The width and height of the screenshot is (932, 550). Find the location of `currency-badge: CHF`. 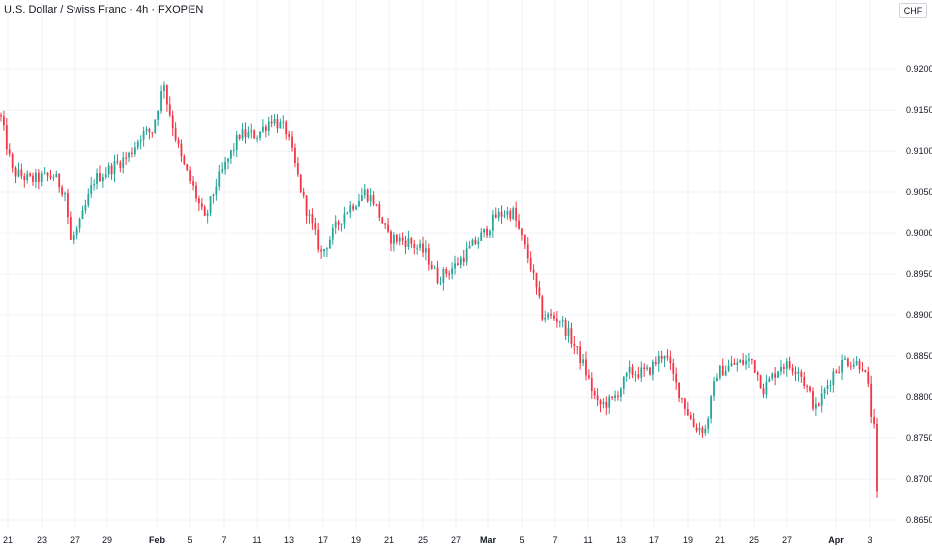

currency-badge: CHF is located at coordinates (913, 10).